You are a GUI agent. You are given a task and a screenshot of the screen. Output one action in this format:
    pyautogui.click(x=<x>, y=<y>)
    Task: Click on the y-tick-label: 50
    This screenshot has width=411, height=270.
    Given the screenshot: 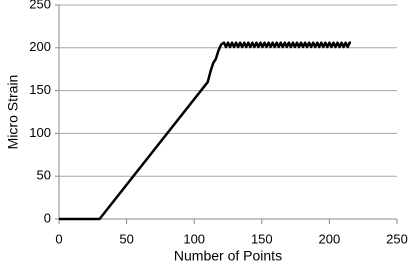 What is the action you would take?
    pyautogui.click(x=44, y=175)
    